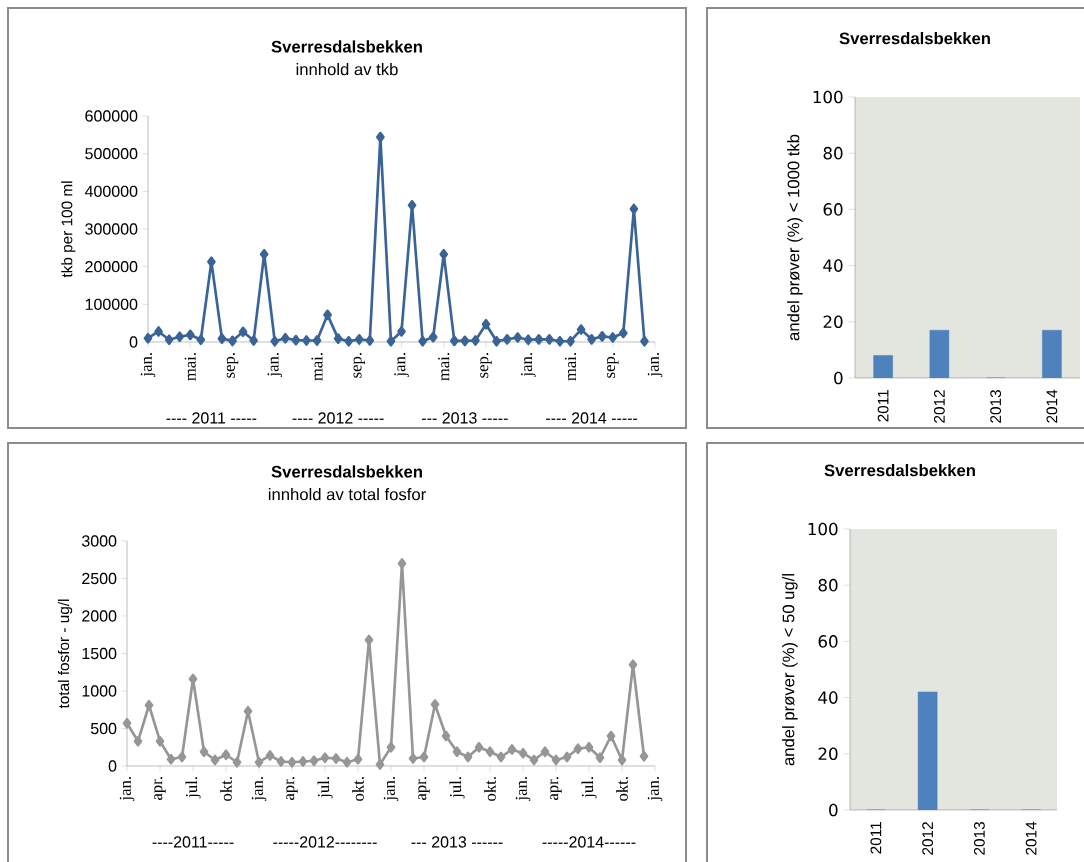 This screenshot has height=862, width=1084. What do you see at coordinates (338, 418) in the screenshot?
I see `text: ---- 2012 -----` at bounding box center [338, 418].